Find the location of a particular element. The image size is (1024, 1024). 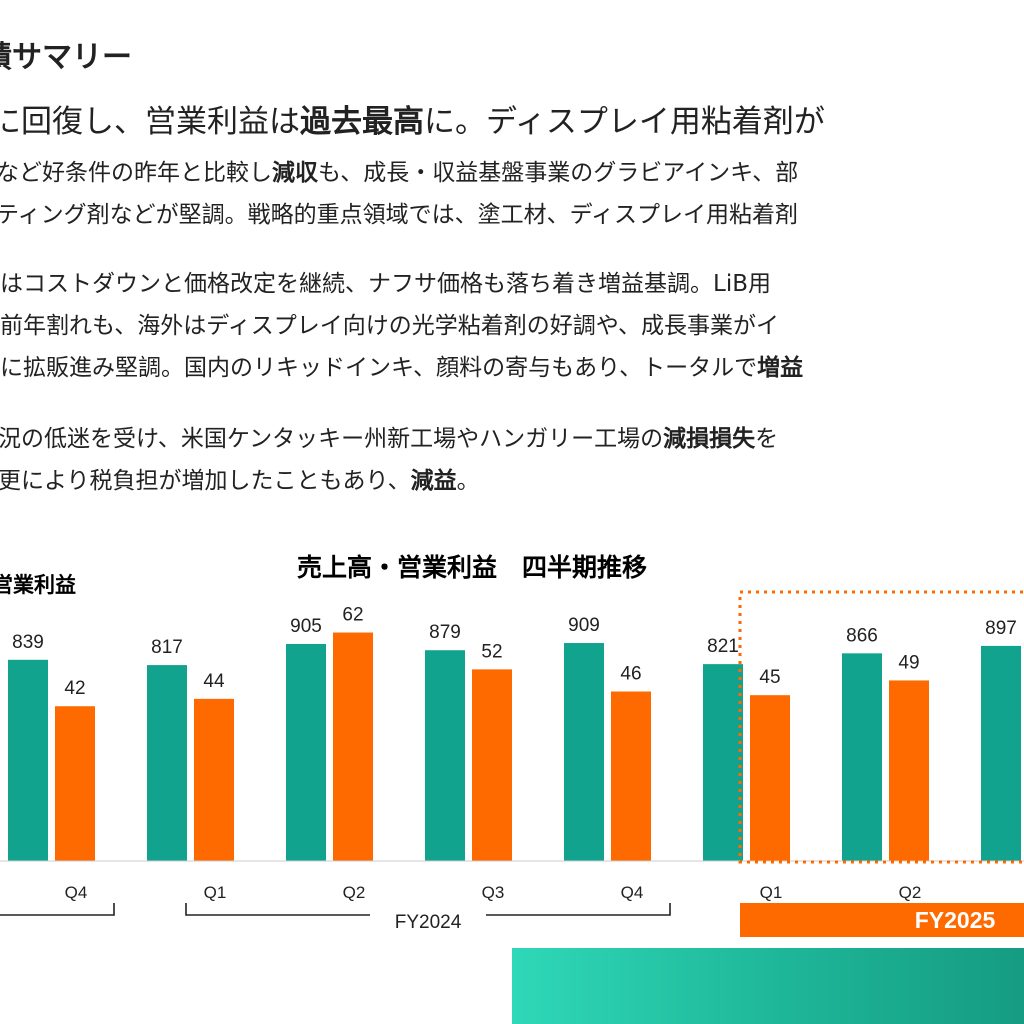

emphasis-text: 減収 is located at coordinates (295, 173).